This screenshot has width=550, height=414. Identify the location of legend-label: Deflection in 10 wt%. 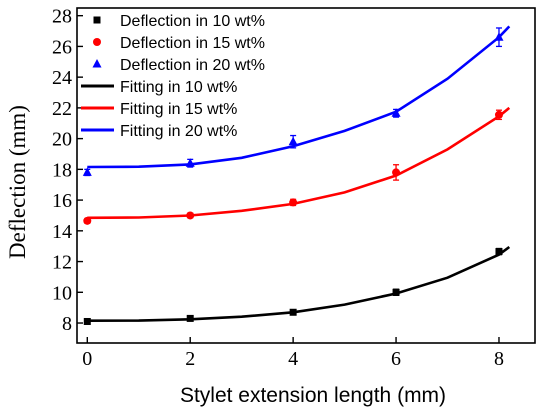
(192, 21).